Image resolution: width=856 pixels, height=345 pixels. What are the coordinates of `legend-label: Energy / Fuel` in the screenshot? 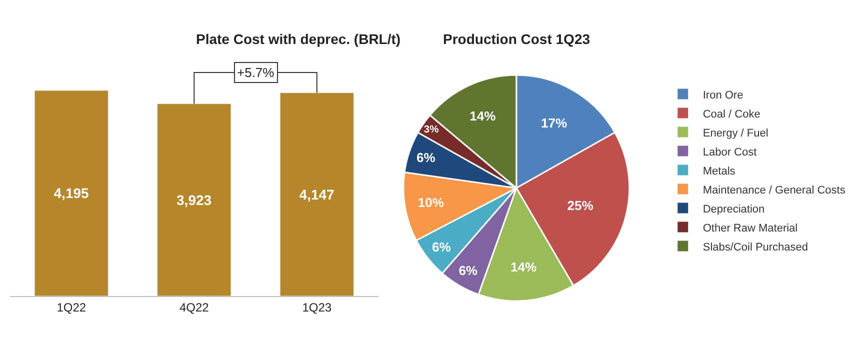 It's located at (735, 133).